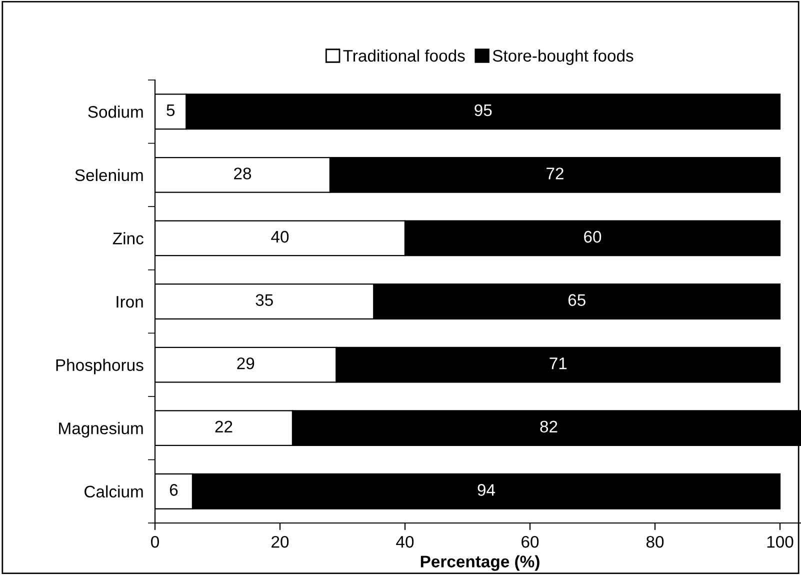 The height and width of the screenshot is (575, 801). What do you see at coordinates (404, 55) in the screenshot?
I see `legend-label: Traditional foods` at bounding box center [404, 55].